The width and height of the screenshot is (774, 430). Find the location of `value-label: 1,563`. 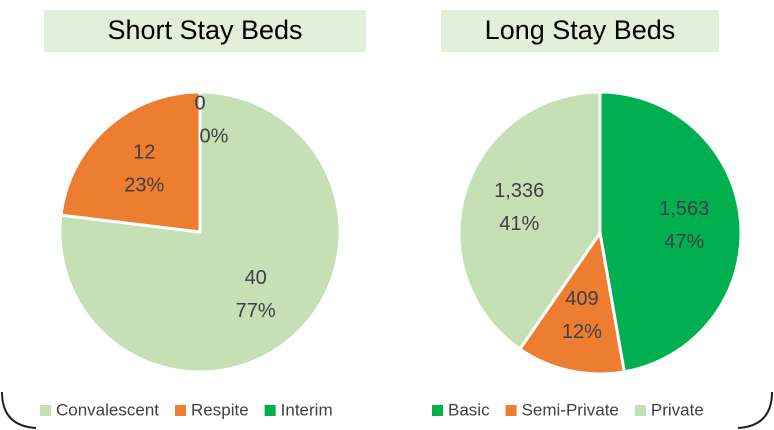

value-label: 1,563 is located at coordinates (684, 209).